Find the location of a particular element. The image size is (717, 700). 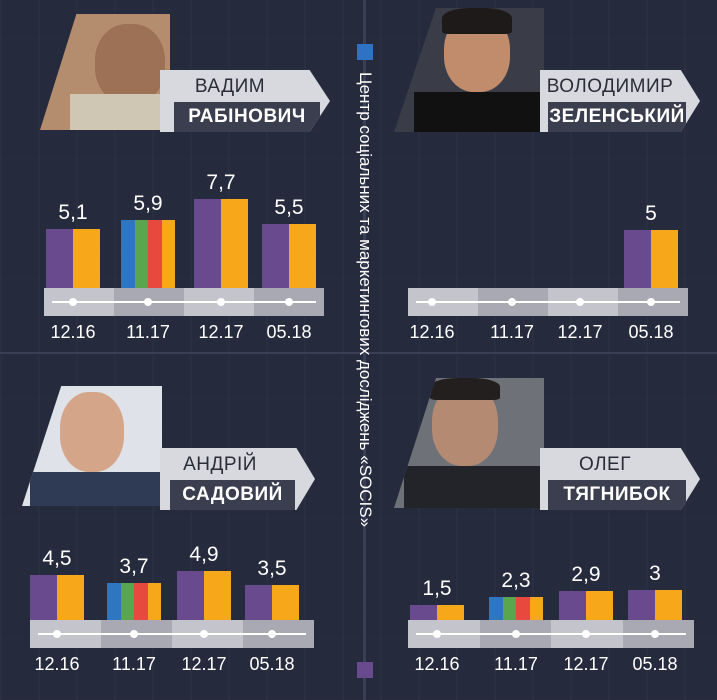

nameplate-rabinovych: ВАДИМ РАБІНОВИЧ is located at coordinates (245, 101).